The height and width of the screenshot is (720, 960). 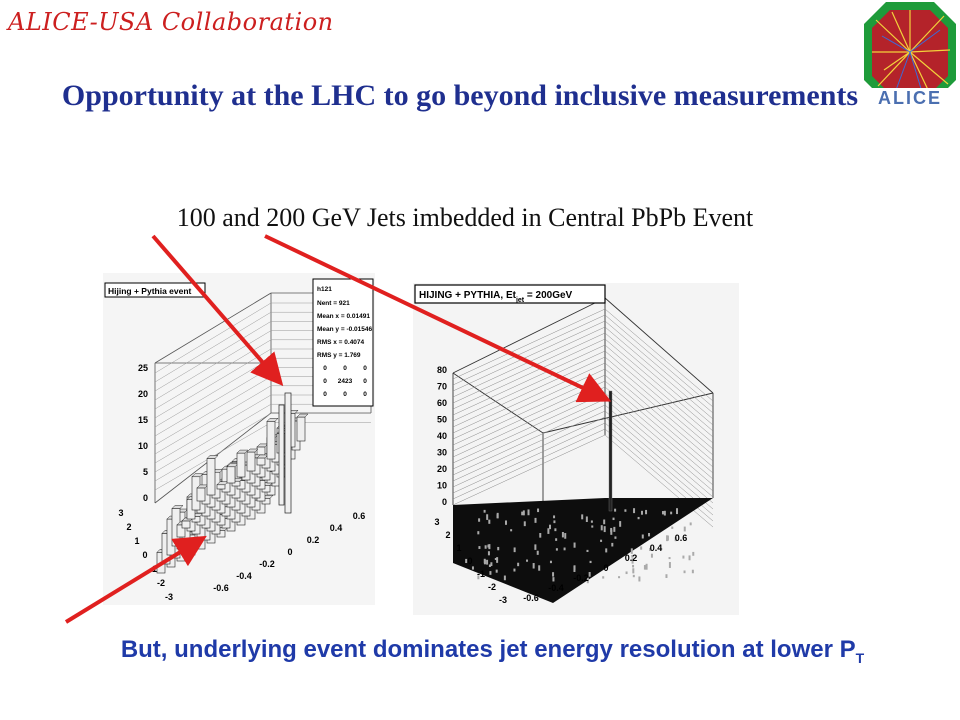 What do you see at coordinates (339, 355) in the screenshot?
I see `stats-row: RMS y = 1.769` at bounding box center [339, 355].